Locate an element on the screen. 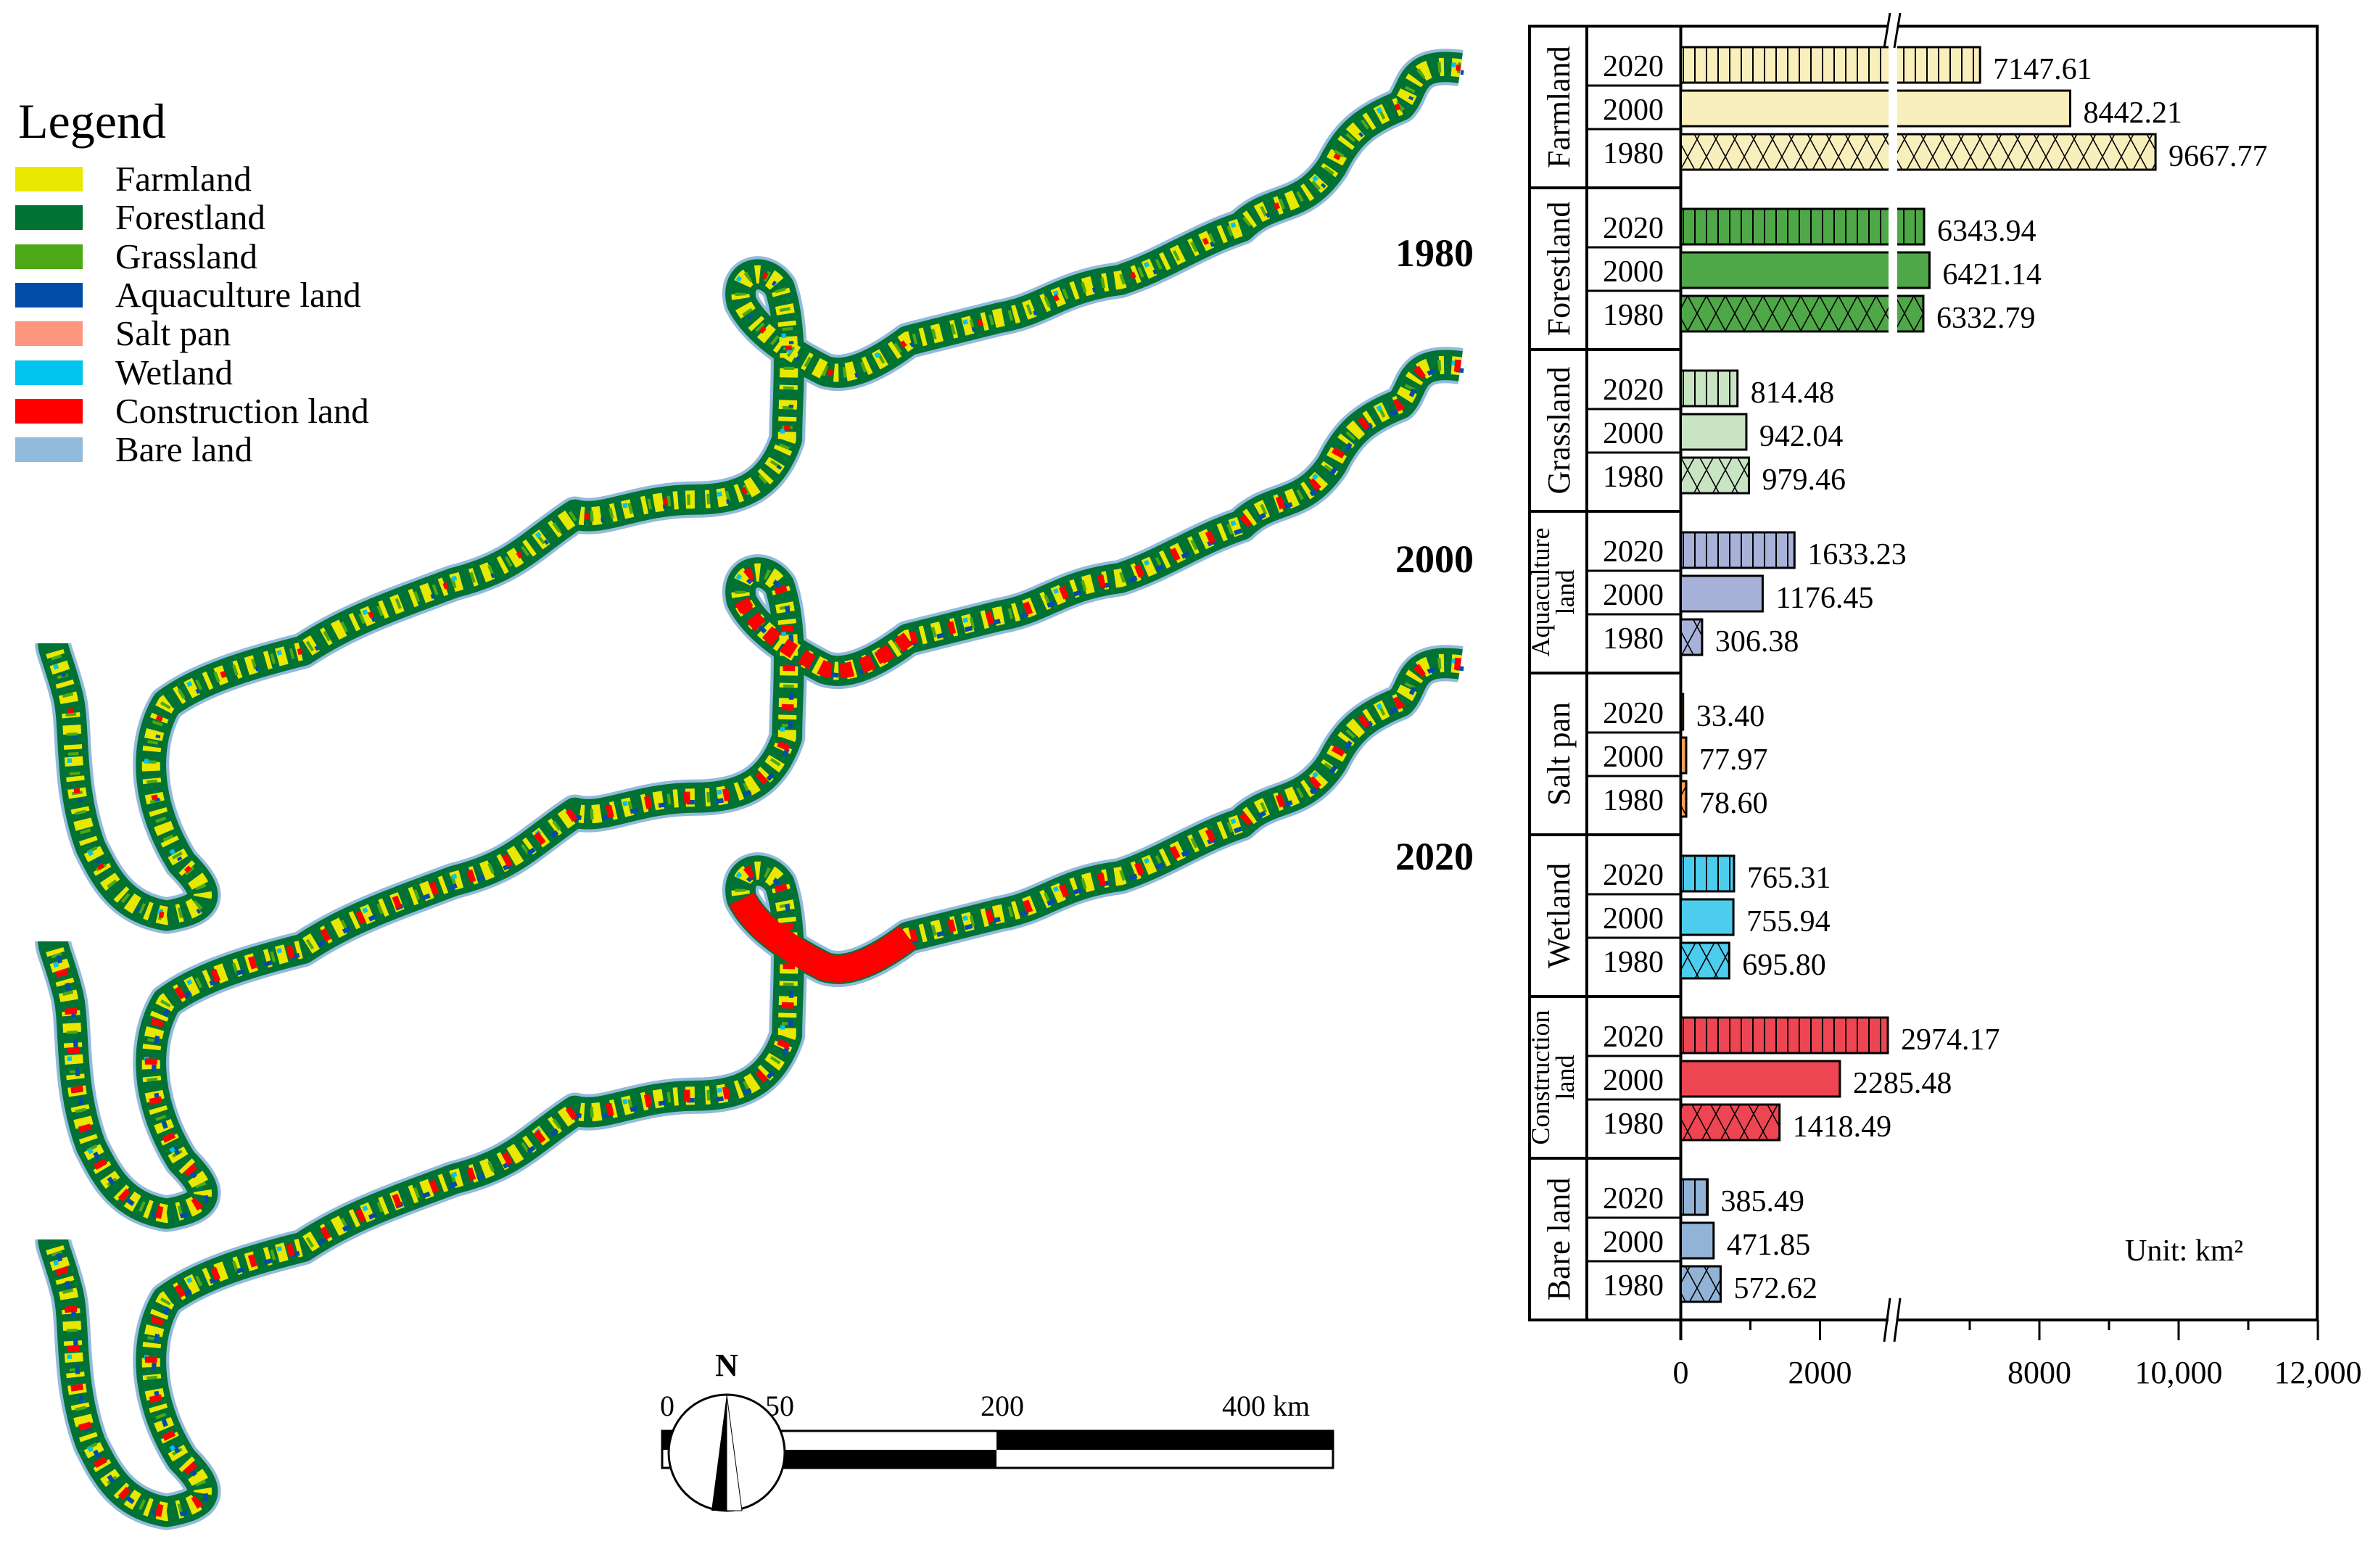 The image size is (2373, 1568). value-label: 8442.21 is located at coordinates (2132, 113).